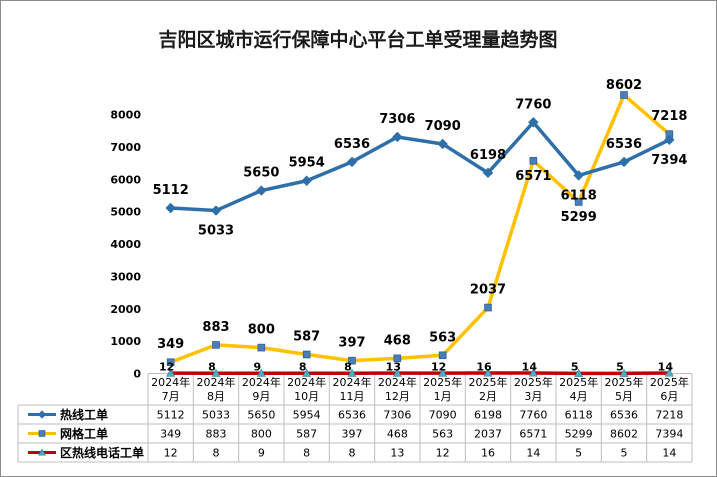  What do you see at coordinates (261, 173) in the screenshot?
I see `data-label: 5650` at bounding box center [261, 173].